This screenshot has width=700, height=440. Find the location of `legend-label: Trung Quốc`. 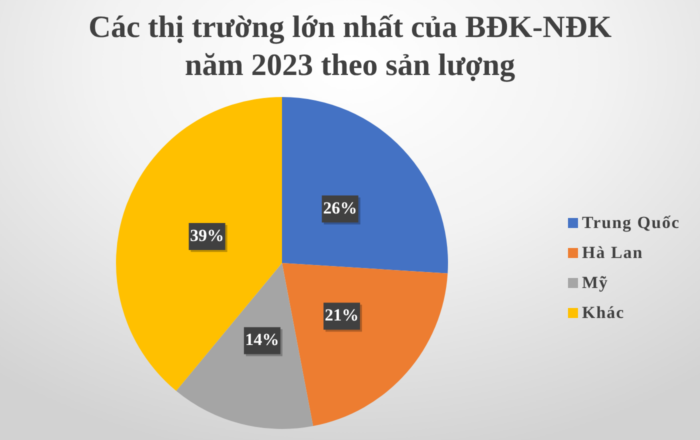

legend-label: Trung Quốc is located at coordinates (631, 223).